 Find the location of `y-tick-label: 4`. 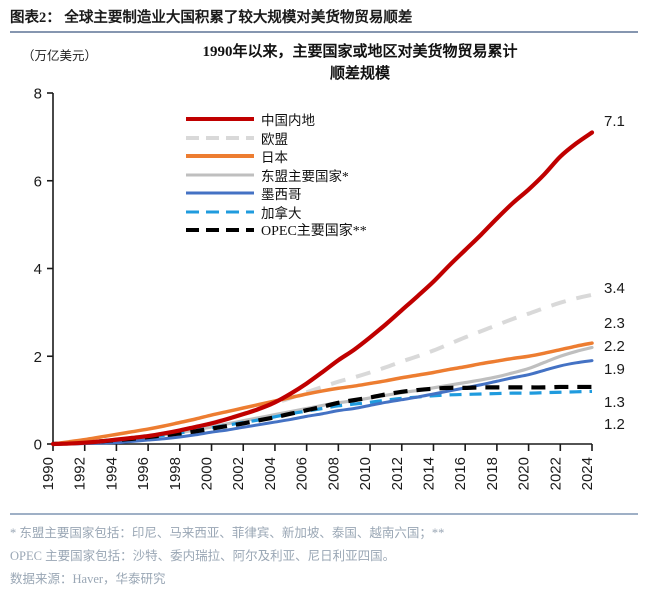

y-tick-label: 4 is located at coordinates (38, 269).